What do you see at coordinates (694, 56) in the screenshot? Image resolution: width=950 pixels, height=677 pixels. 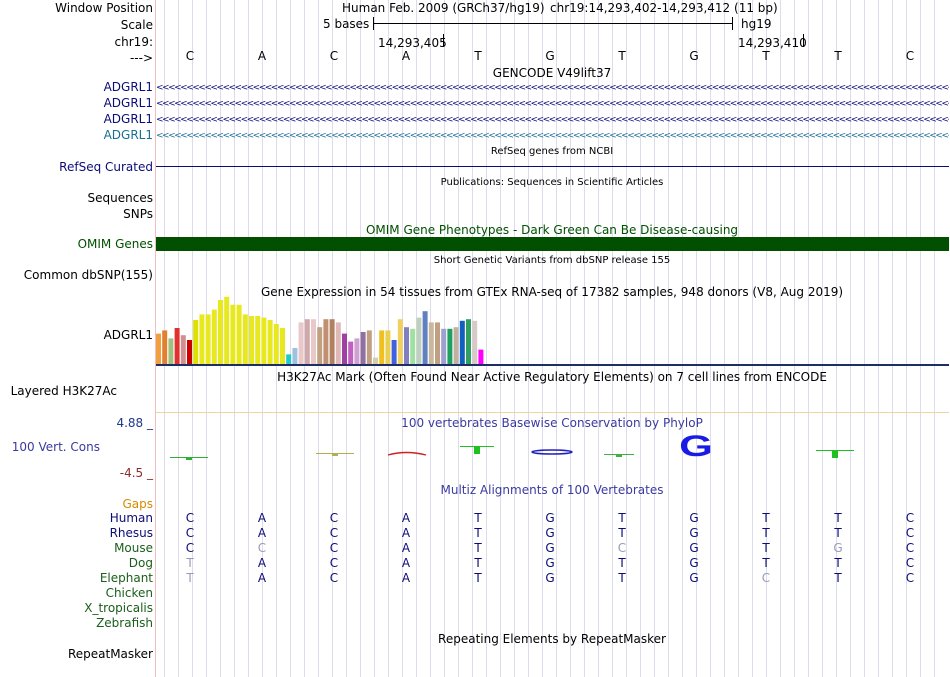 I see `sequence-base: G` at bounding box center [694, 56].